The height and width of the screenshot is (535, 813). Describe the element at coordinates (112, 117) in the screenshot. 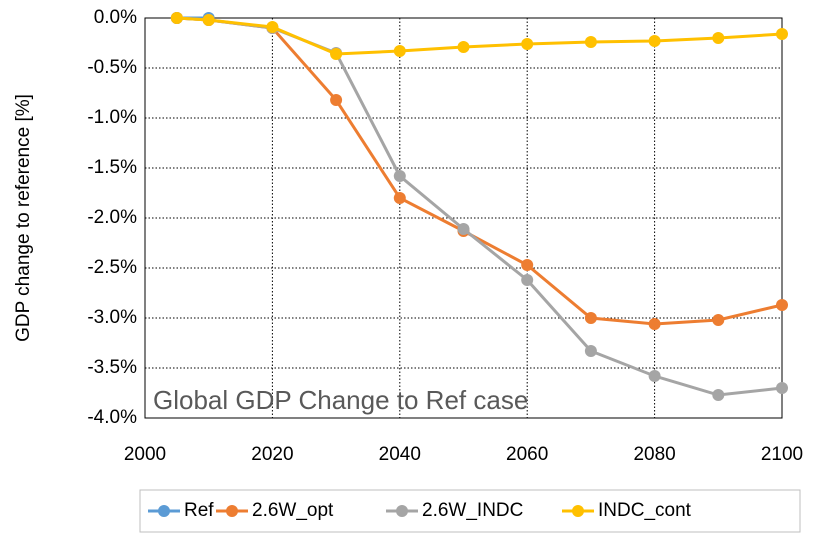

I see `y-tick-label: -1.0%` at that location.